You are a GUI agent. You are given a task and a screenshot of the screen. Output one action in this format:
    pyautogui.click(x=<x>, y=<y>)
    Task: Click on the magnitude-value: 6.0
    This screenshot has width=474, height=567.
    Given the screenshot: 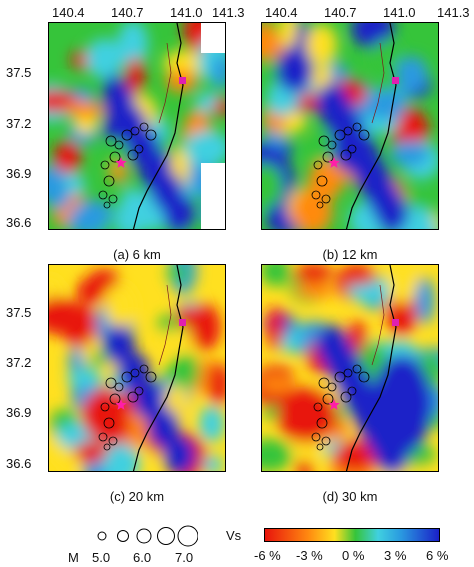 What is the action you would take?
    pyautogui.click(x=142, y=557)
    